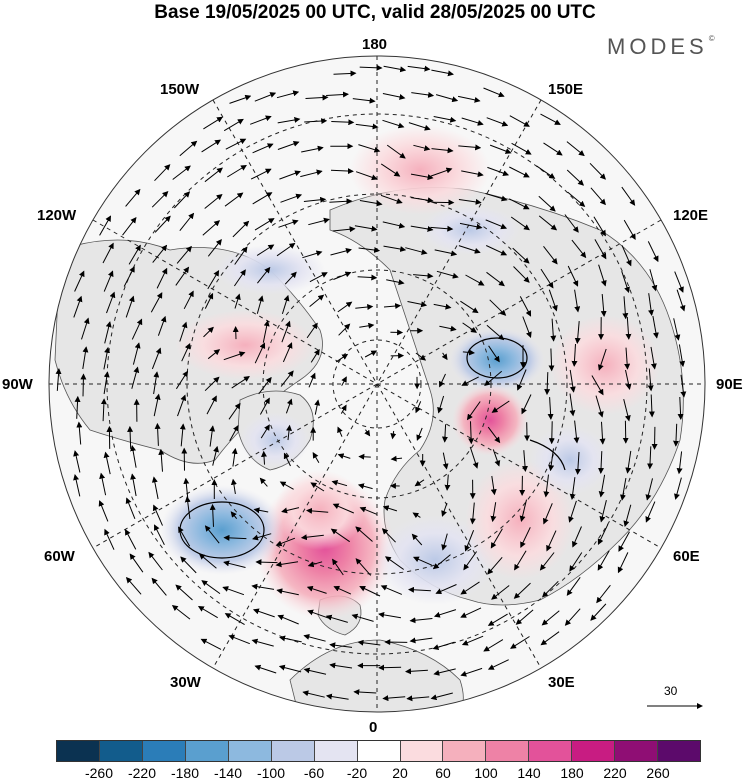  Describe the element at coordinates (320, 510) in the screenshot. I see `anomaly-europe-positive-band` at that location.